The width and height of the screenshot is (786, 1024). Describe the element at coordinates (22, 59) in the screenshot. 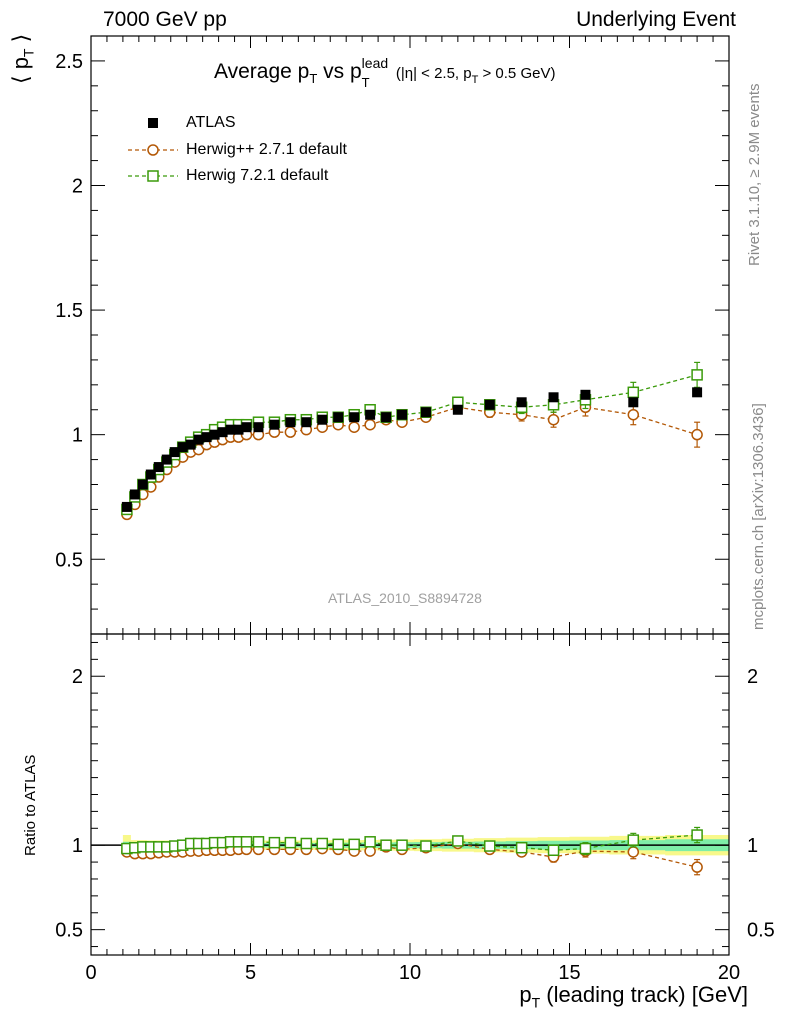

I see `main-y-axis-label: ⟨ pT ⟩` at that location.